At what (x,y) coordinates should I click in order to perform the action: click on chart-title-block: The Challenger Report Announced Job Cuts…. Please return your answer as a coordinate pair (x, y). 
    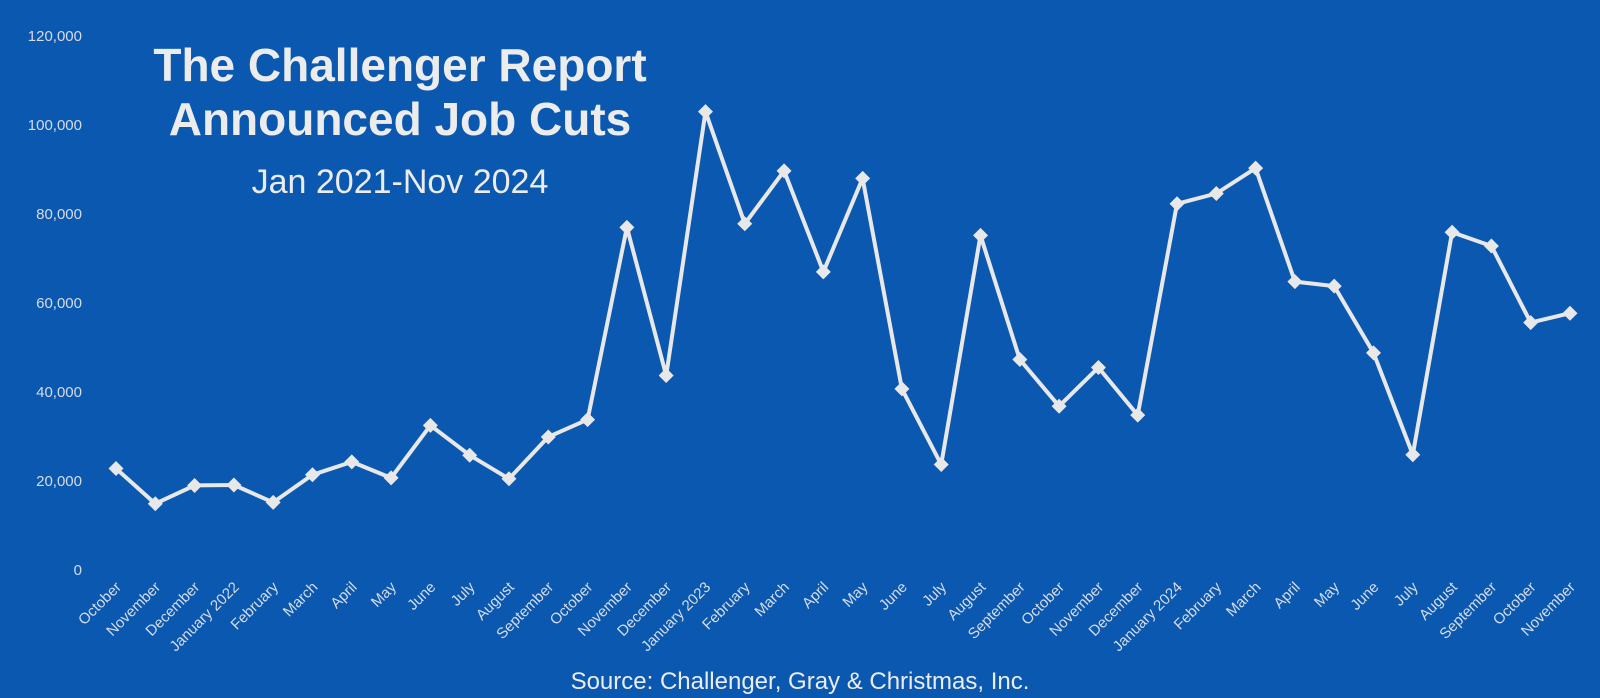
    Looking at the image, I should click on (400, 121).